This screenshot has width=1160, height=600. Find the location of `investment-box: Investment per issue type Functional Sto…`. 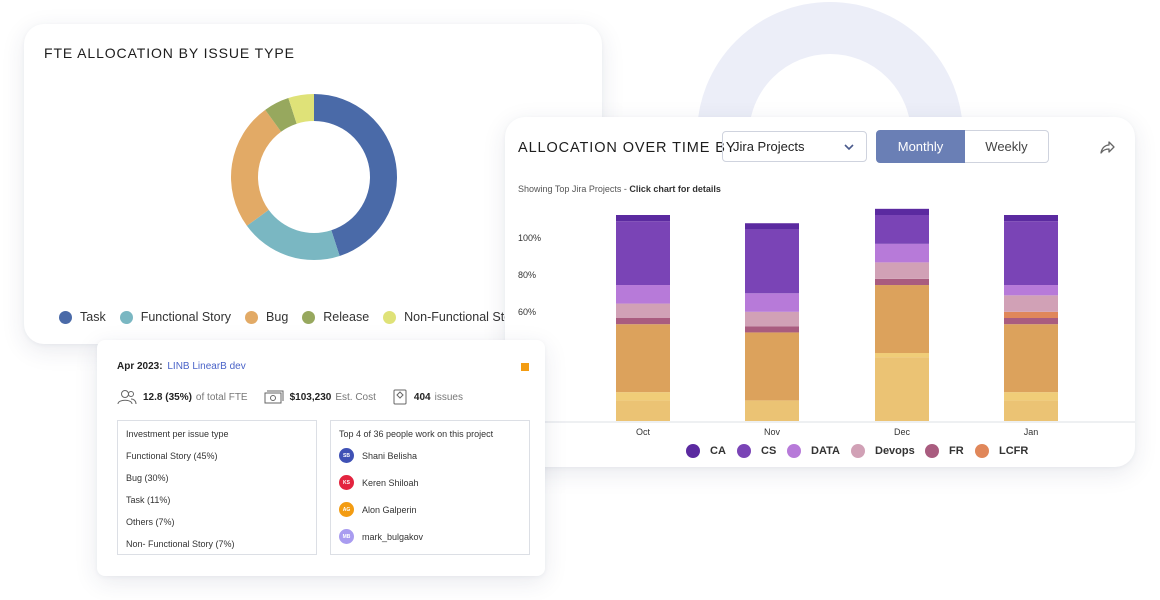

investment-box: Investment per issue type Functional Sto… is located at coordinates (217, 487).